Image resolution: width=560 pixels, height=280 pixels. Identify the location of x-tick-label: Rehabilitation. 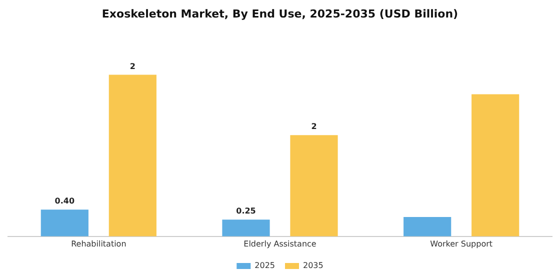
(98, 243).